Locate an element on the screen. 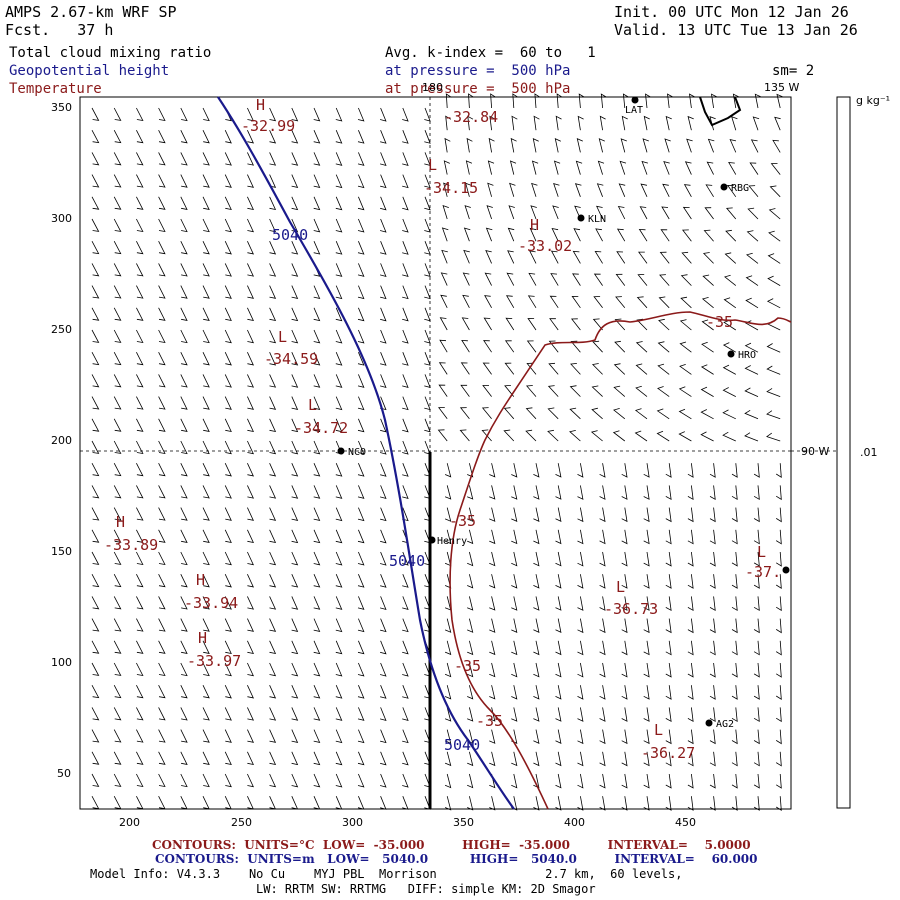  colorbar-unit: g kg⁻¹ is located at coordinates (873, 100).